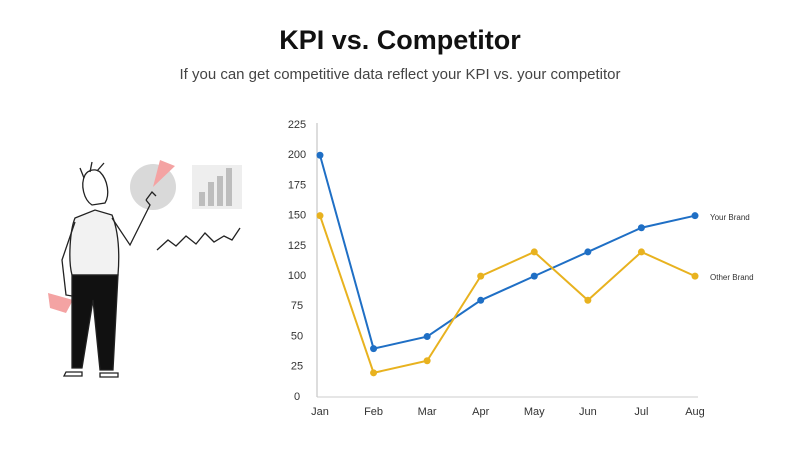  Describe the element at coordinates (641, 412) in the screenshot. I see `x-tick-label: Jul` at that location.